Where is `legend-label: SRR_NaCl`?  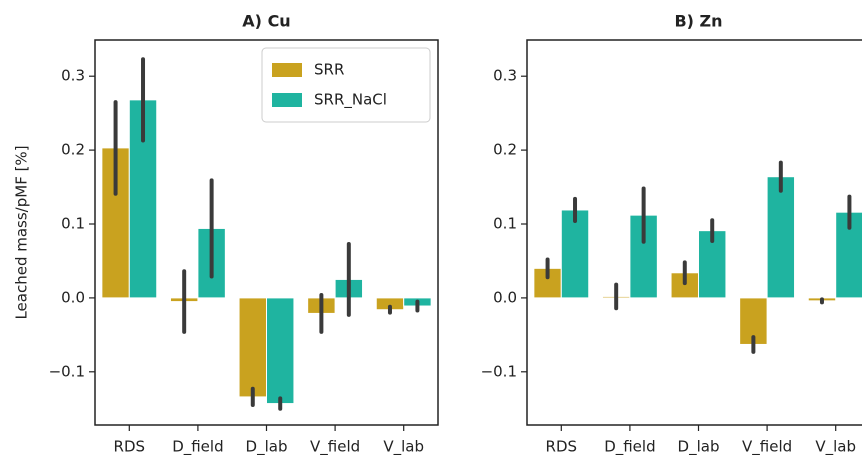 legend-label: SRR_NaCl is located at coordinates (350, 100).